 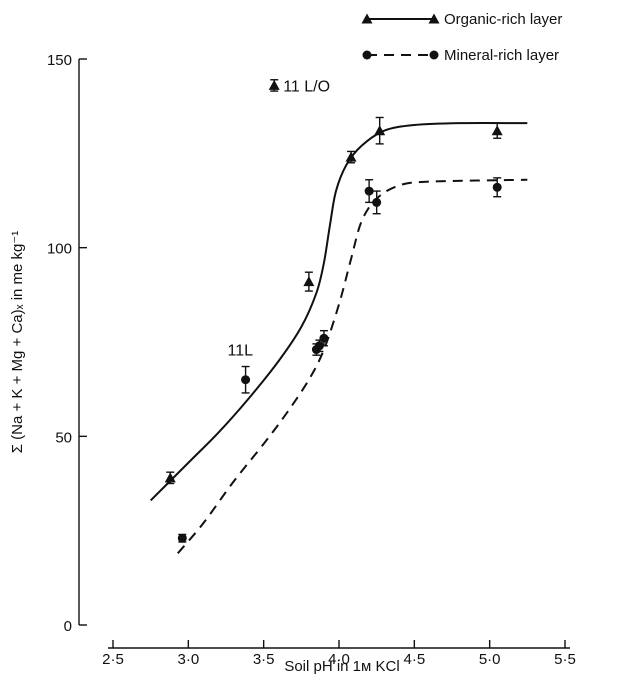 I want to click on y-tick-label: 150, so click(x=59, y=60).